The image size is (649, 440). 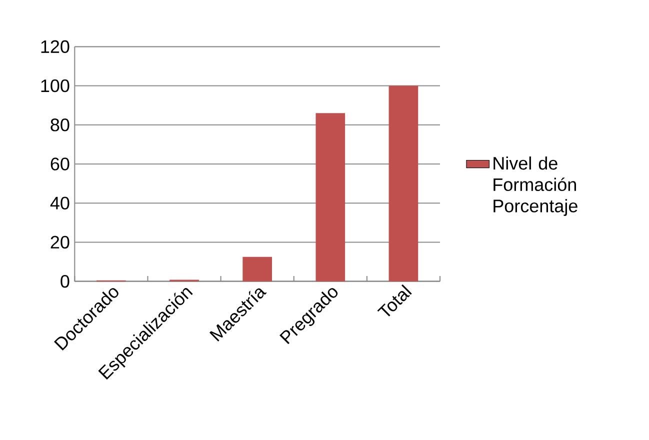 I want to click on y-tick-label: 120, so click(x=55, y=47).